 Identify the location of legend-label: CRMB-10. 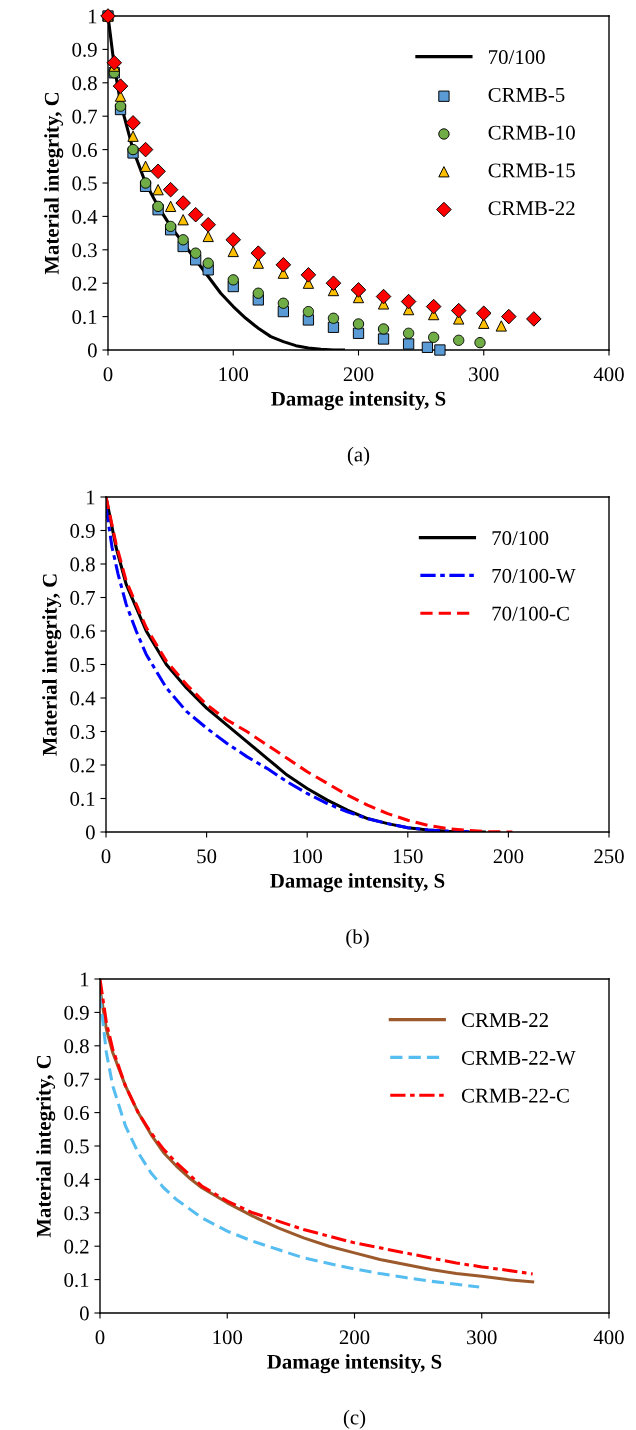
(531, 132).